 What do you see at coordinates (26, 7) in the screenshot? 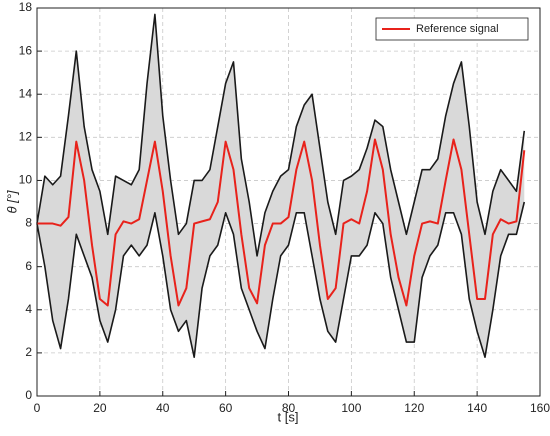
I see `y-tick-label: 18` at bounding box center [26, 7].